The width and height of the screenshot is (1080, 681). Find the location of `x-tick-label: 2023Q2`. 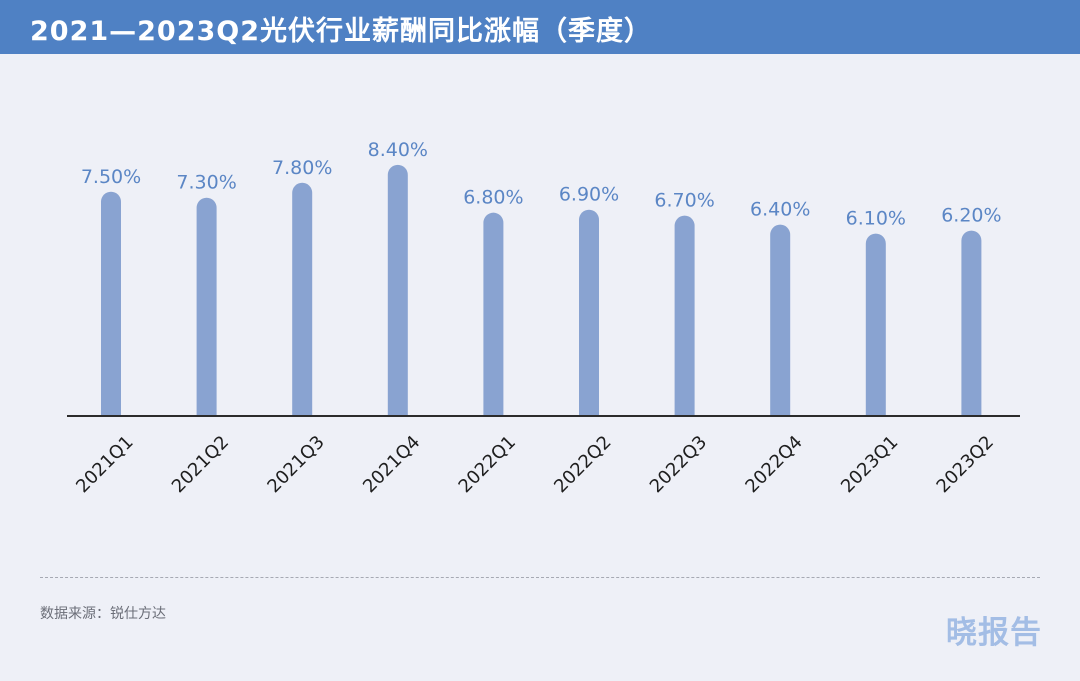

x-tick-label: 2023Q2 is located at coordinates (965, 464).